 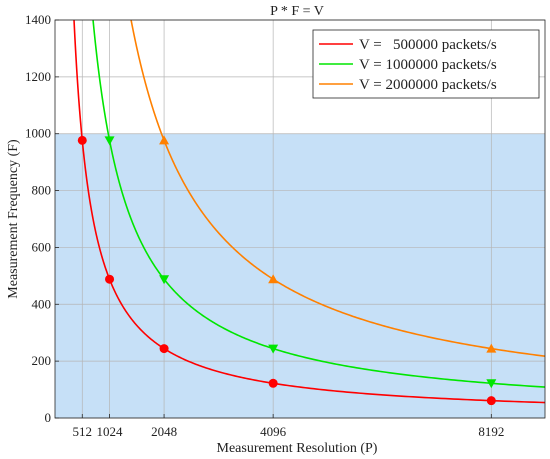 I want to click on y-tick-label: 1400, so click(x=38, y=19).